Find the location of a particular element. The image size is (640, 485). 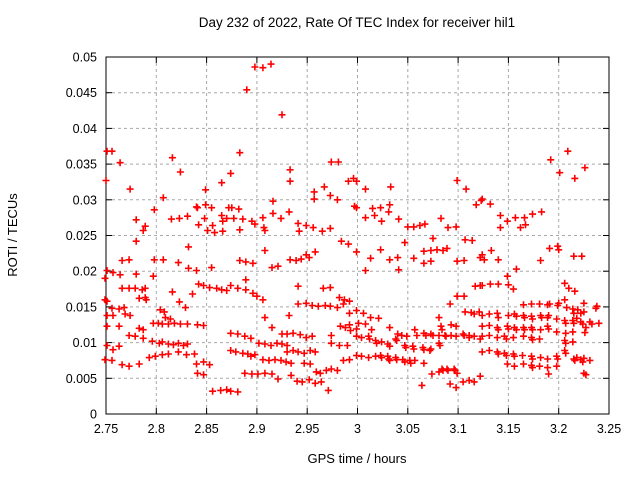

x-tick-label: 3.05 is located at coordinates (408, 429).